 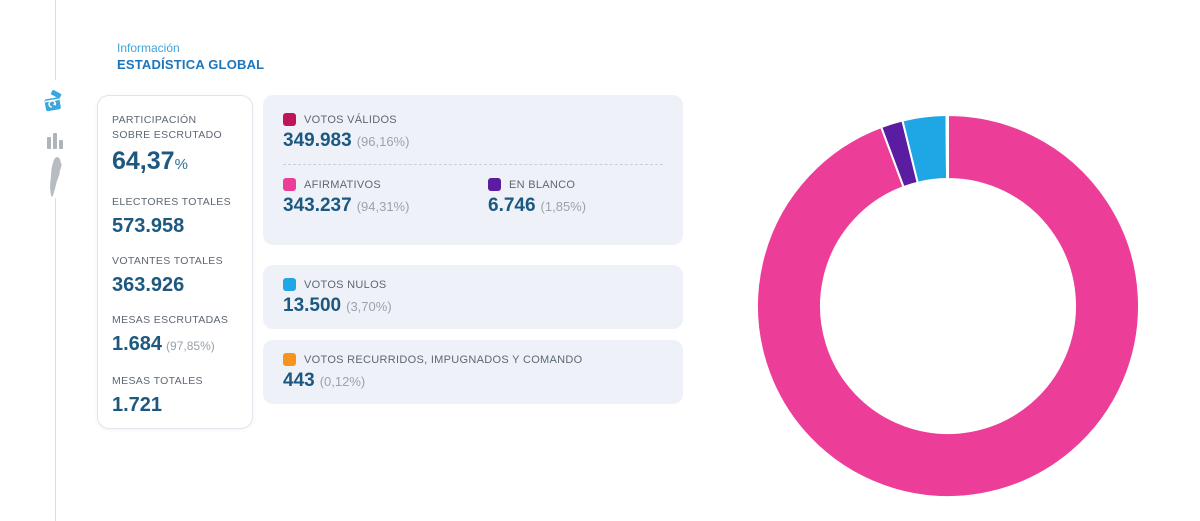 I want to click on null-votes-panel: VOTOS NULOS 13.500 (3,70%), so click(x=473, y=297).